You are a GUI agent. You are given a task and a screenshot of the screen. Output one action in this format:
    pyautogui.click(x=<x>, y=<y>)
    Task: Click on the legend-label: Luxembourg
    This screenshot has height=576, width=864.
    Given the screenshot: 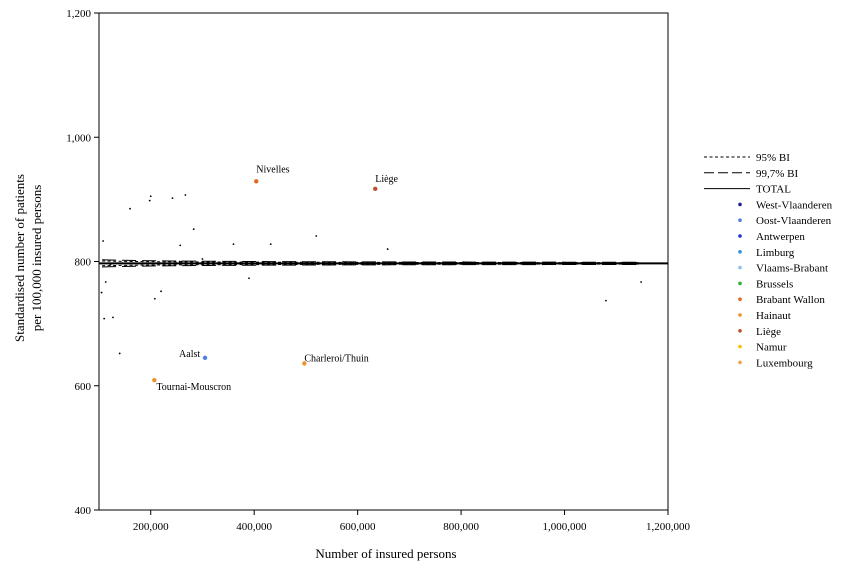 What is the action you would take?
    pyautogui.click(x=784, y=363)
    